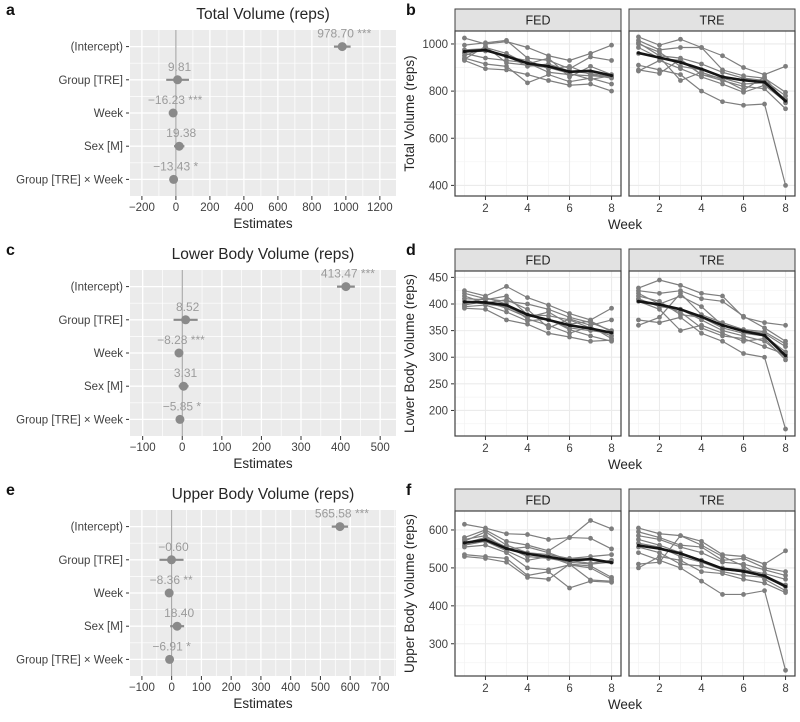 This screenshot has height=722, width=800. What do you see at coordinates (175, 166) in the screenshot?
I see `svg-text: −13.43 *` at bounding box center [175, 166].